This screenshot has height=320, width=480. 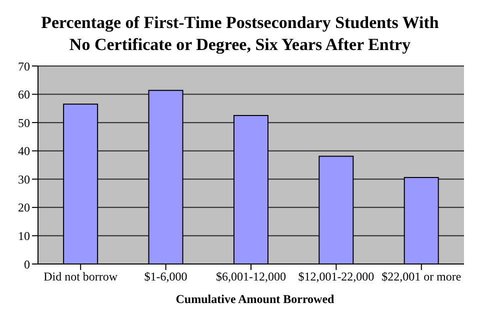 What do you see at coordinates (240, 34) in the screenshot?
I see `chart-title: Percentage of First-Time Postsecondary Students With No Certificate or Degree, Six Years After Entry` at bounding box center [240, 34].